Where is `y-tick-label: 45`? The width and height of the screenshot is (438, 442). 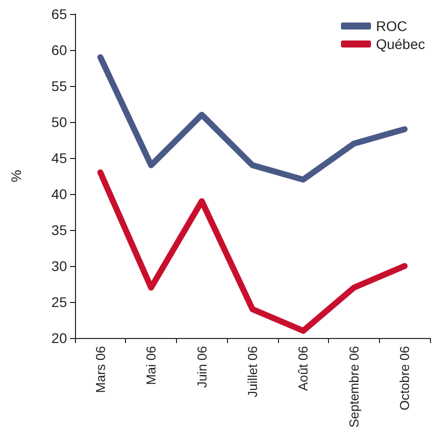 y-tick-label: 45 is located at coordinates (59, 158).